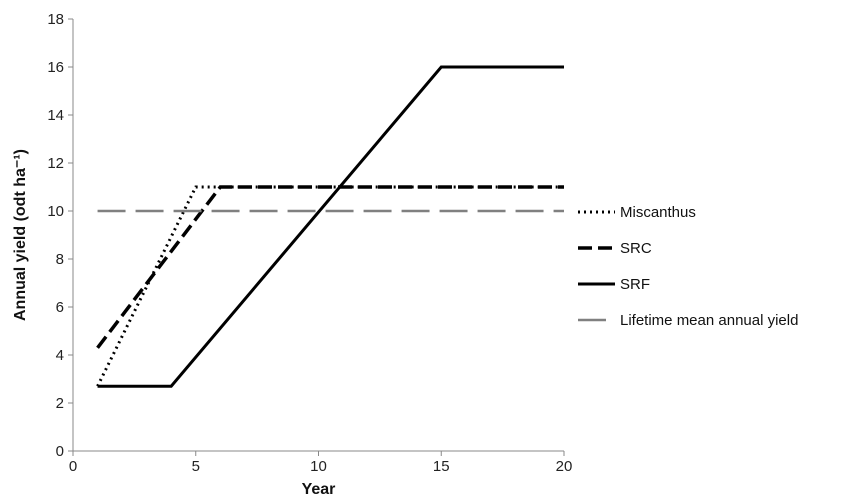  Describe the element at coordinates (636, 248) in the screenshot. I see `legend-label: SRC` at that location.